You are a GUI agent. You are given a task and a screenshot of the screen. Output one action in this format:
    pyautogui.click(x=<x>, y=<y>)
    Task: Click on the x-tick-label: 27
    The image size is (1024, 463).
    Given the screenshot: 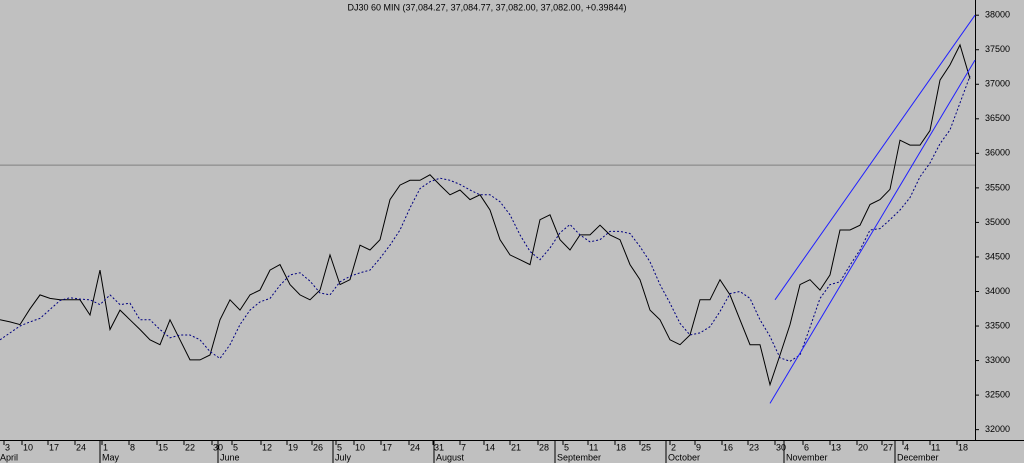 What is the action you would take?
    pyautogui.click(x=888, y=447)
    